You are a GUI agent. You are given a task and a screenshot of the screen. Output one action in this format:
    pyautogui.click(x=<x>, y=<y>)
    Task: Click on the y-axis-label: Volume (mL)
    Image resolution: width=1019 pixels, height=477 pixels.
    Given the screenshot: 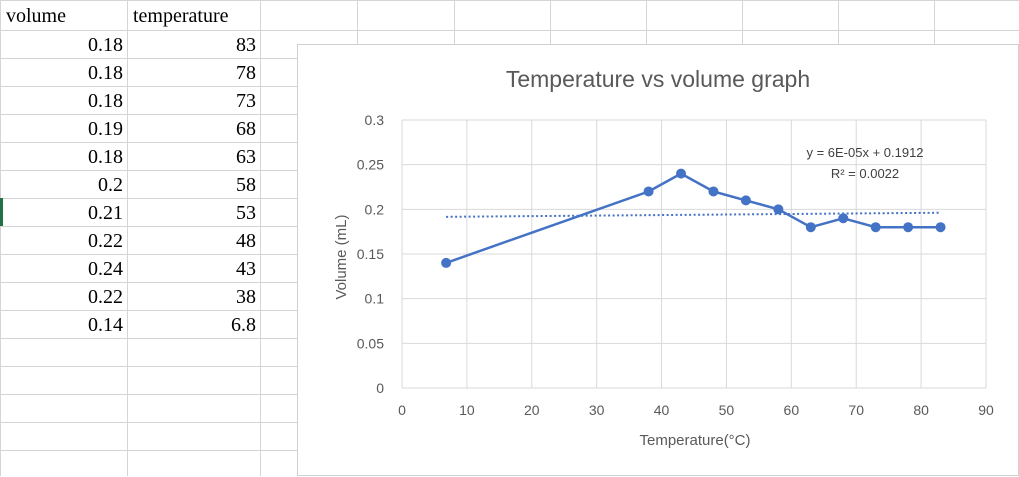 What is the action you would take?
    pyautogui.click(x=341, y=256)
    